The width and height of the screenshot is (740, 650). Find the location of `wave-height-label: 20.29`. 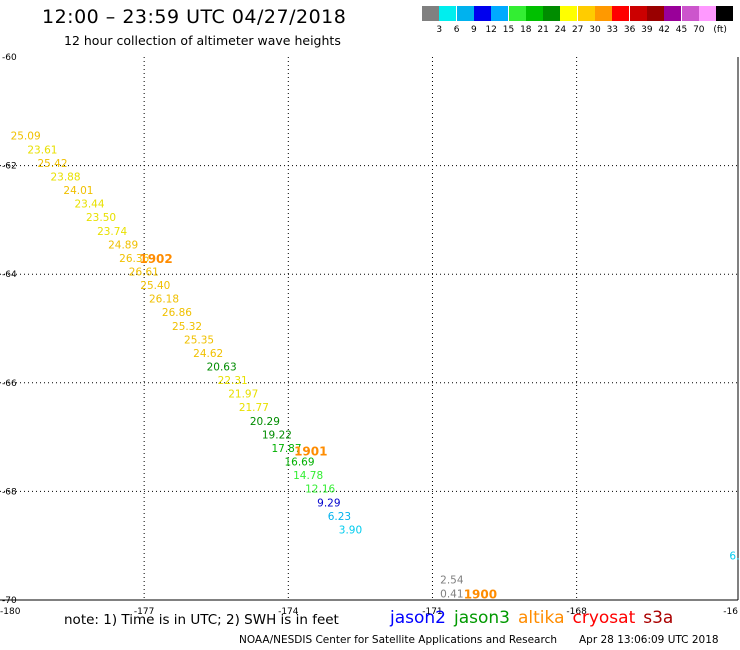

wave-height-label: 20.29 is located at coordinates (265, 422).